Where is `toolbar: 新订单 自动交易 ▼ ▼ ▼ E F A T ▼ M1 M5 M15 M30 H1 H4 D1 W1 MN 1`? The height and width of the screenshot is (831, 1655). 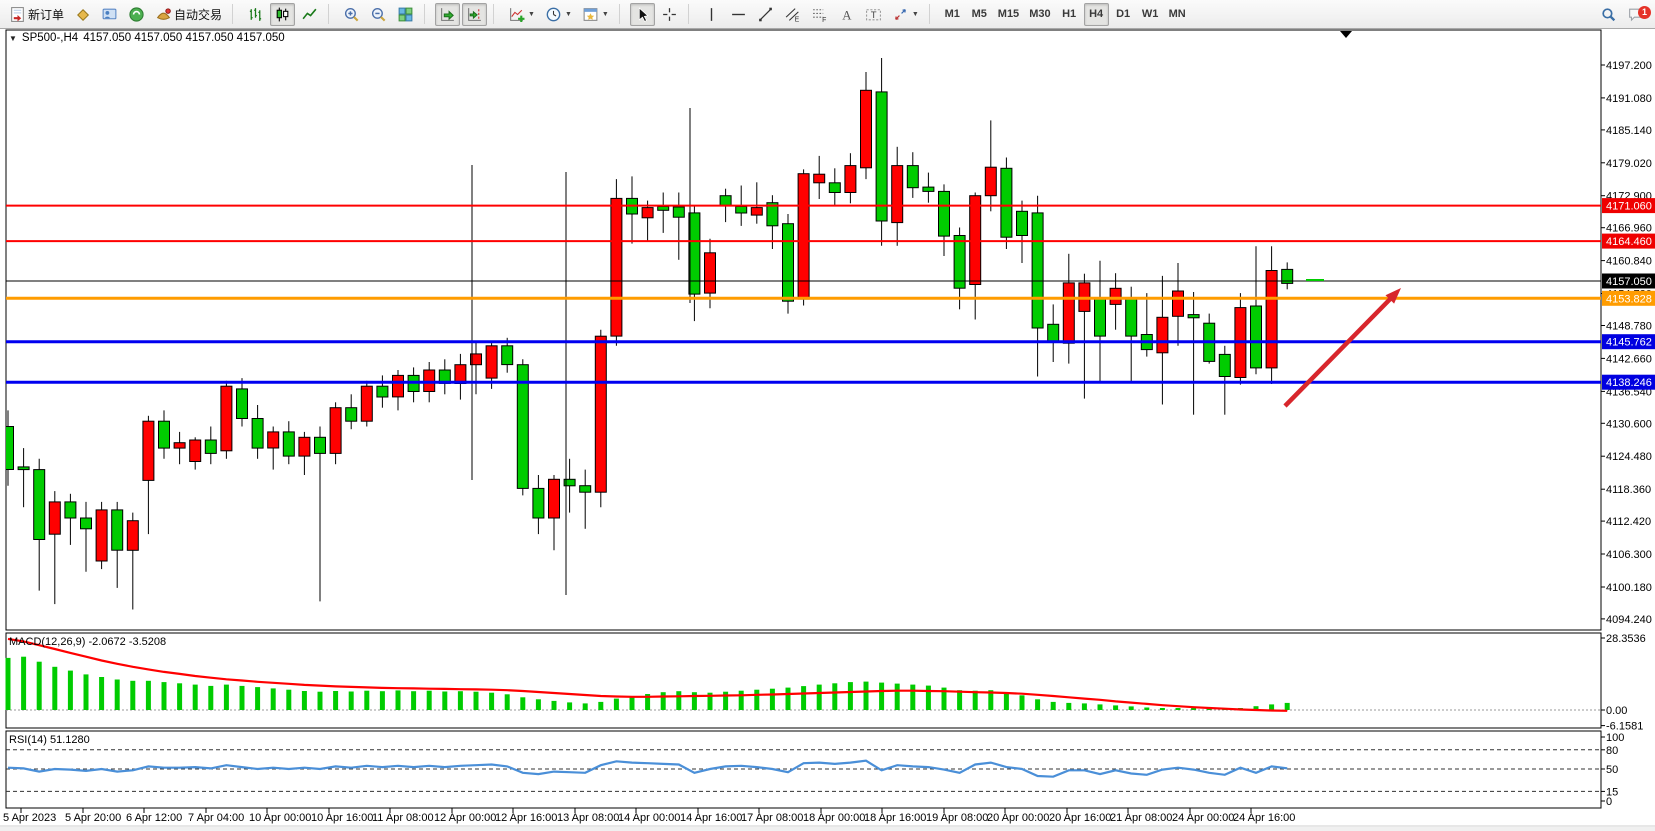
toolbar: 新订单 自动交易 ▼ ▼ ▼ E F A T ▼ M1 M5 M15 M30 H1 H4 D1 W1 MN 1 is located at coordinates (827, 14).